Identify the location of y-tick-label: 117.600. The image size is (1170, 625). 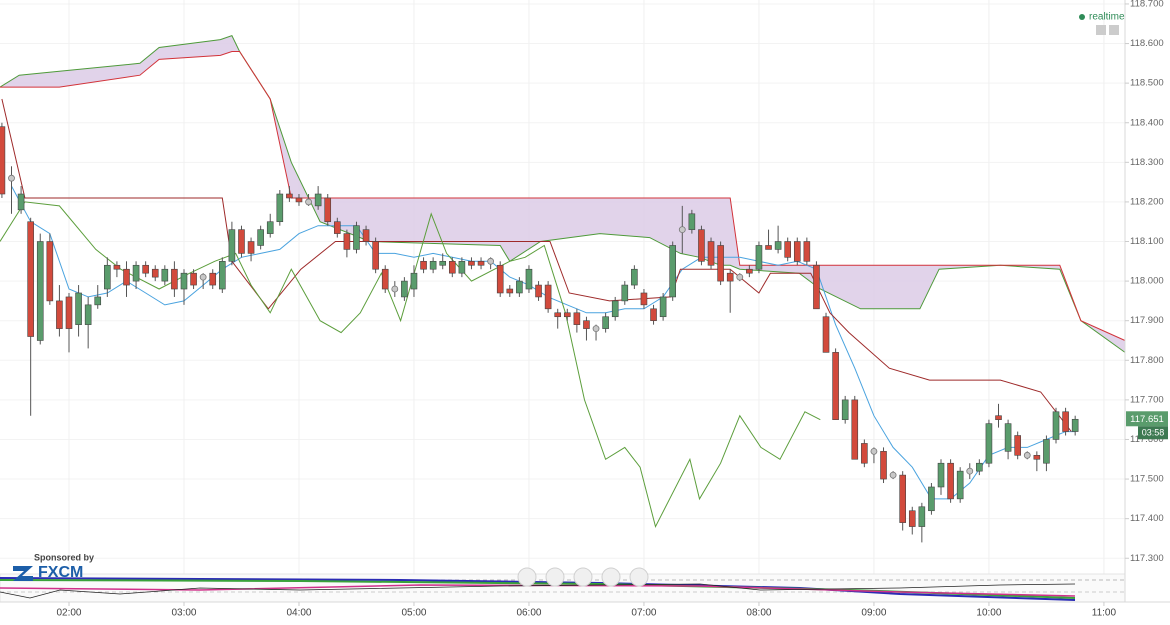
(1147, 439).